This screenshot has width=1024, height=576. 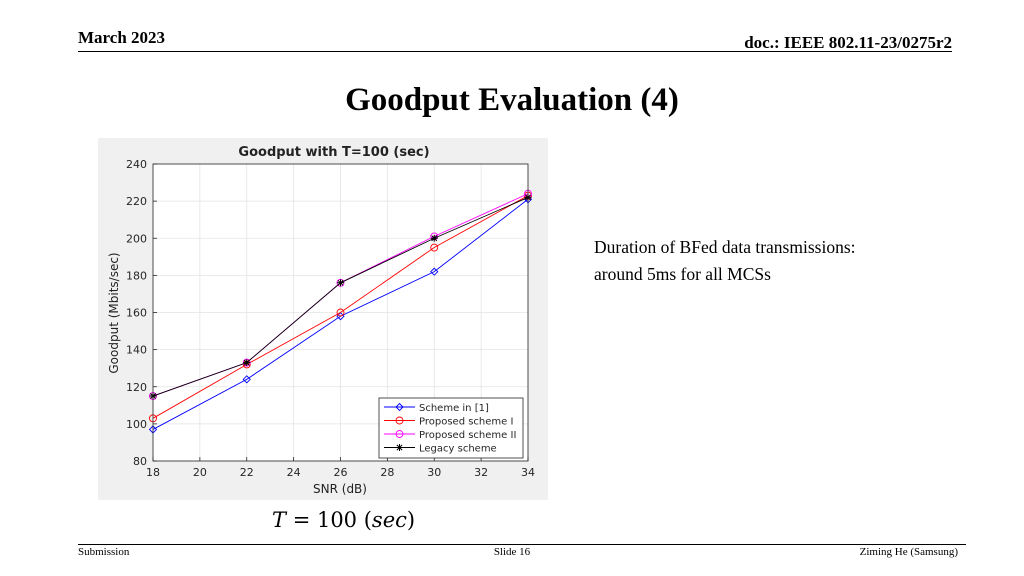 I want to click on equation: T = 100 (sec), so click(x=343, y=520).